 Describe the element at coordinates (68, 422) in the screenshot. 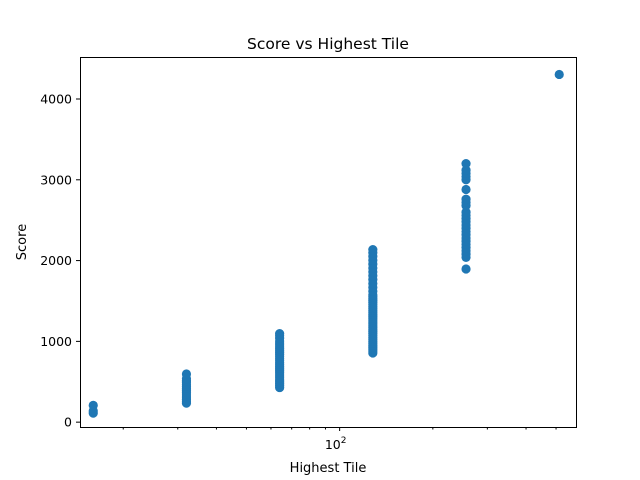

I see `y-tick-label-0: 0` at that location.